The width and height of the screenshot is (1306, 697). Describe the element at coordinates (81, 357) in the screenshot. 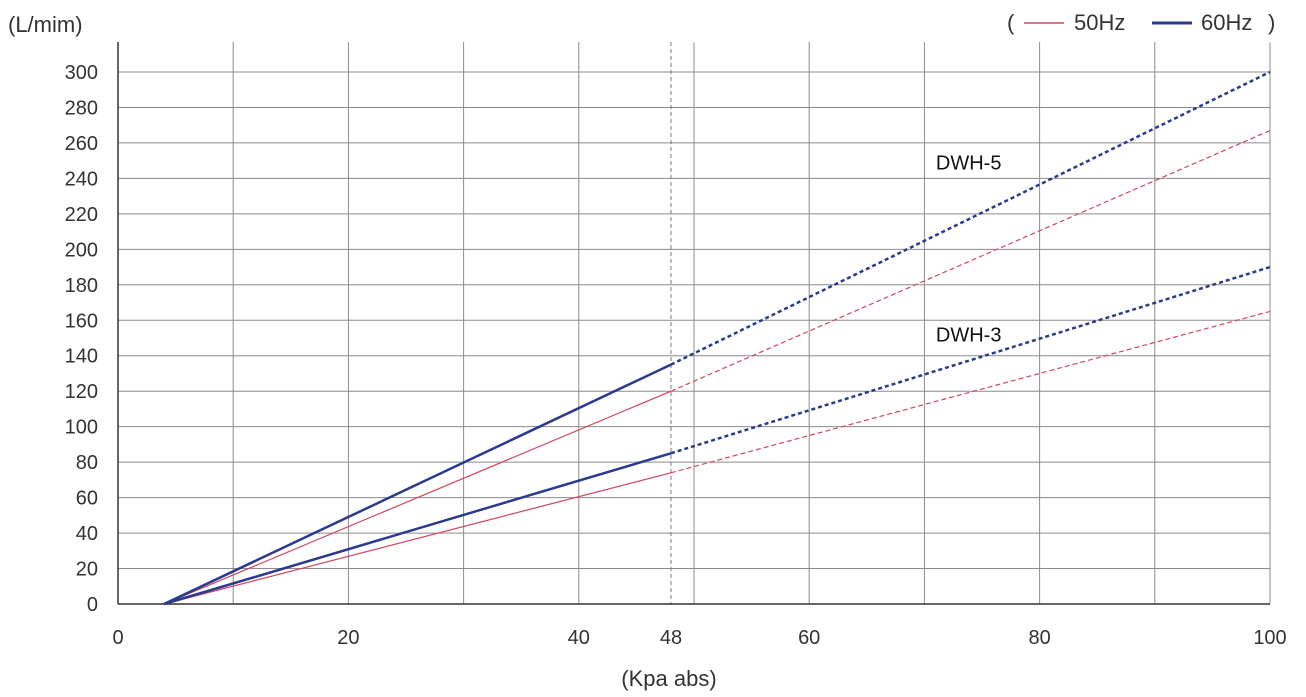

I see `y-tick-label: 140` at that location.